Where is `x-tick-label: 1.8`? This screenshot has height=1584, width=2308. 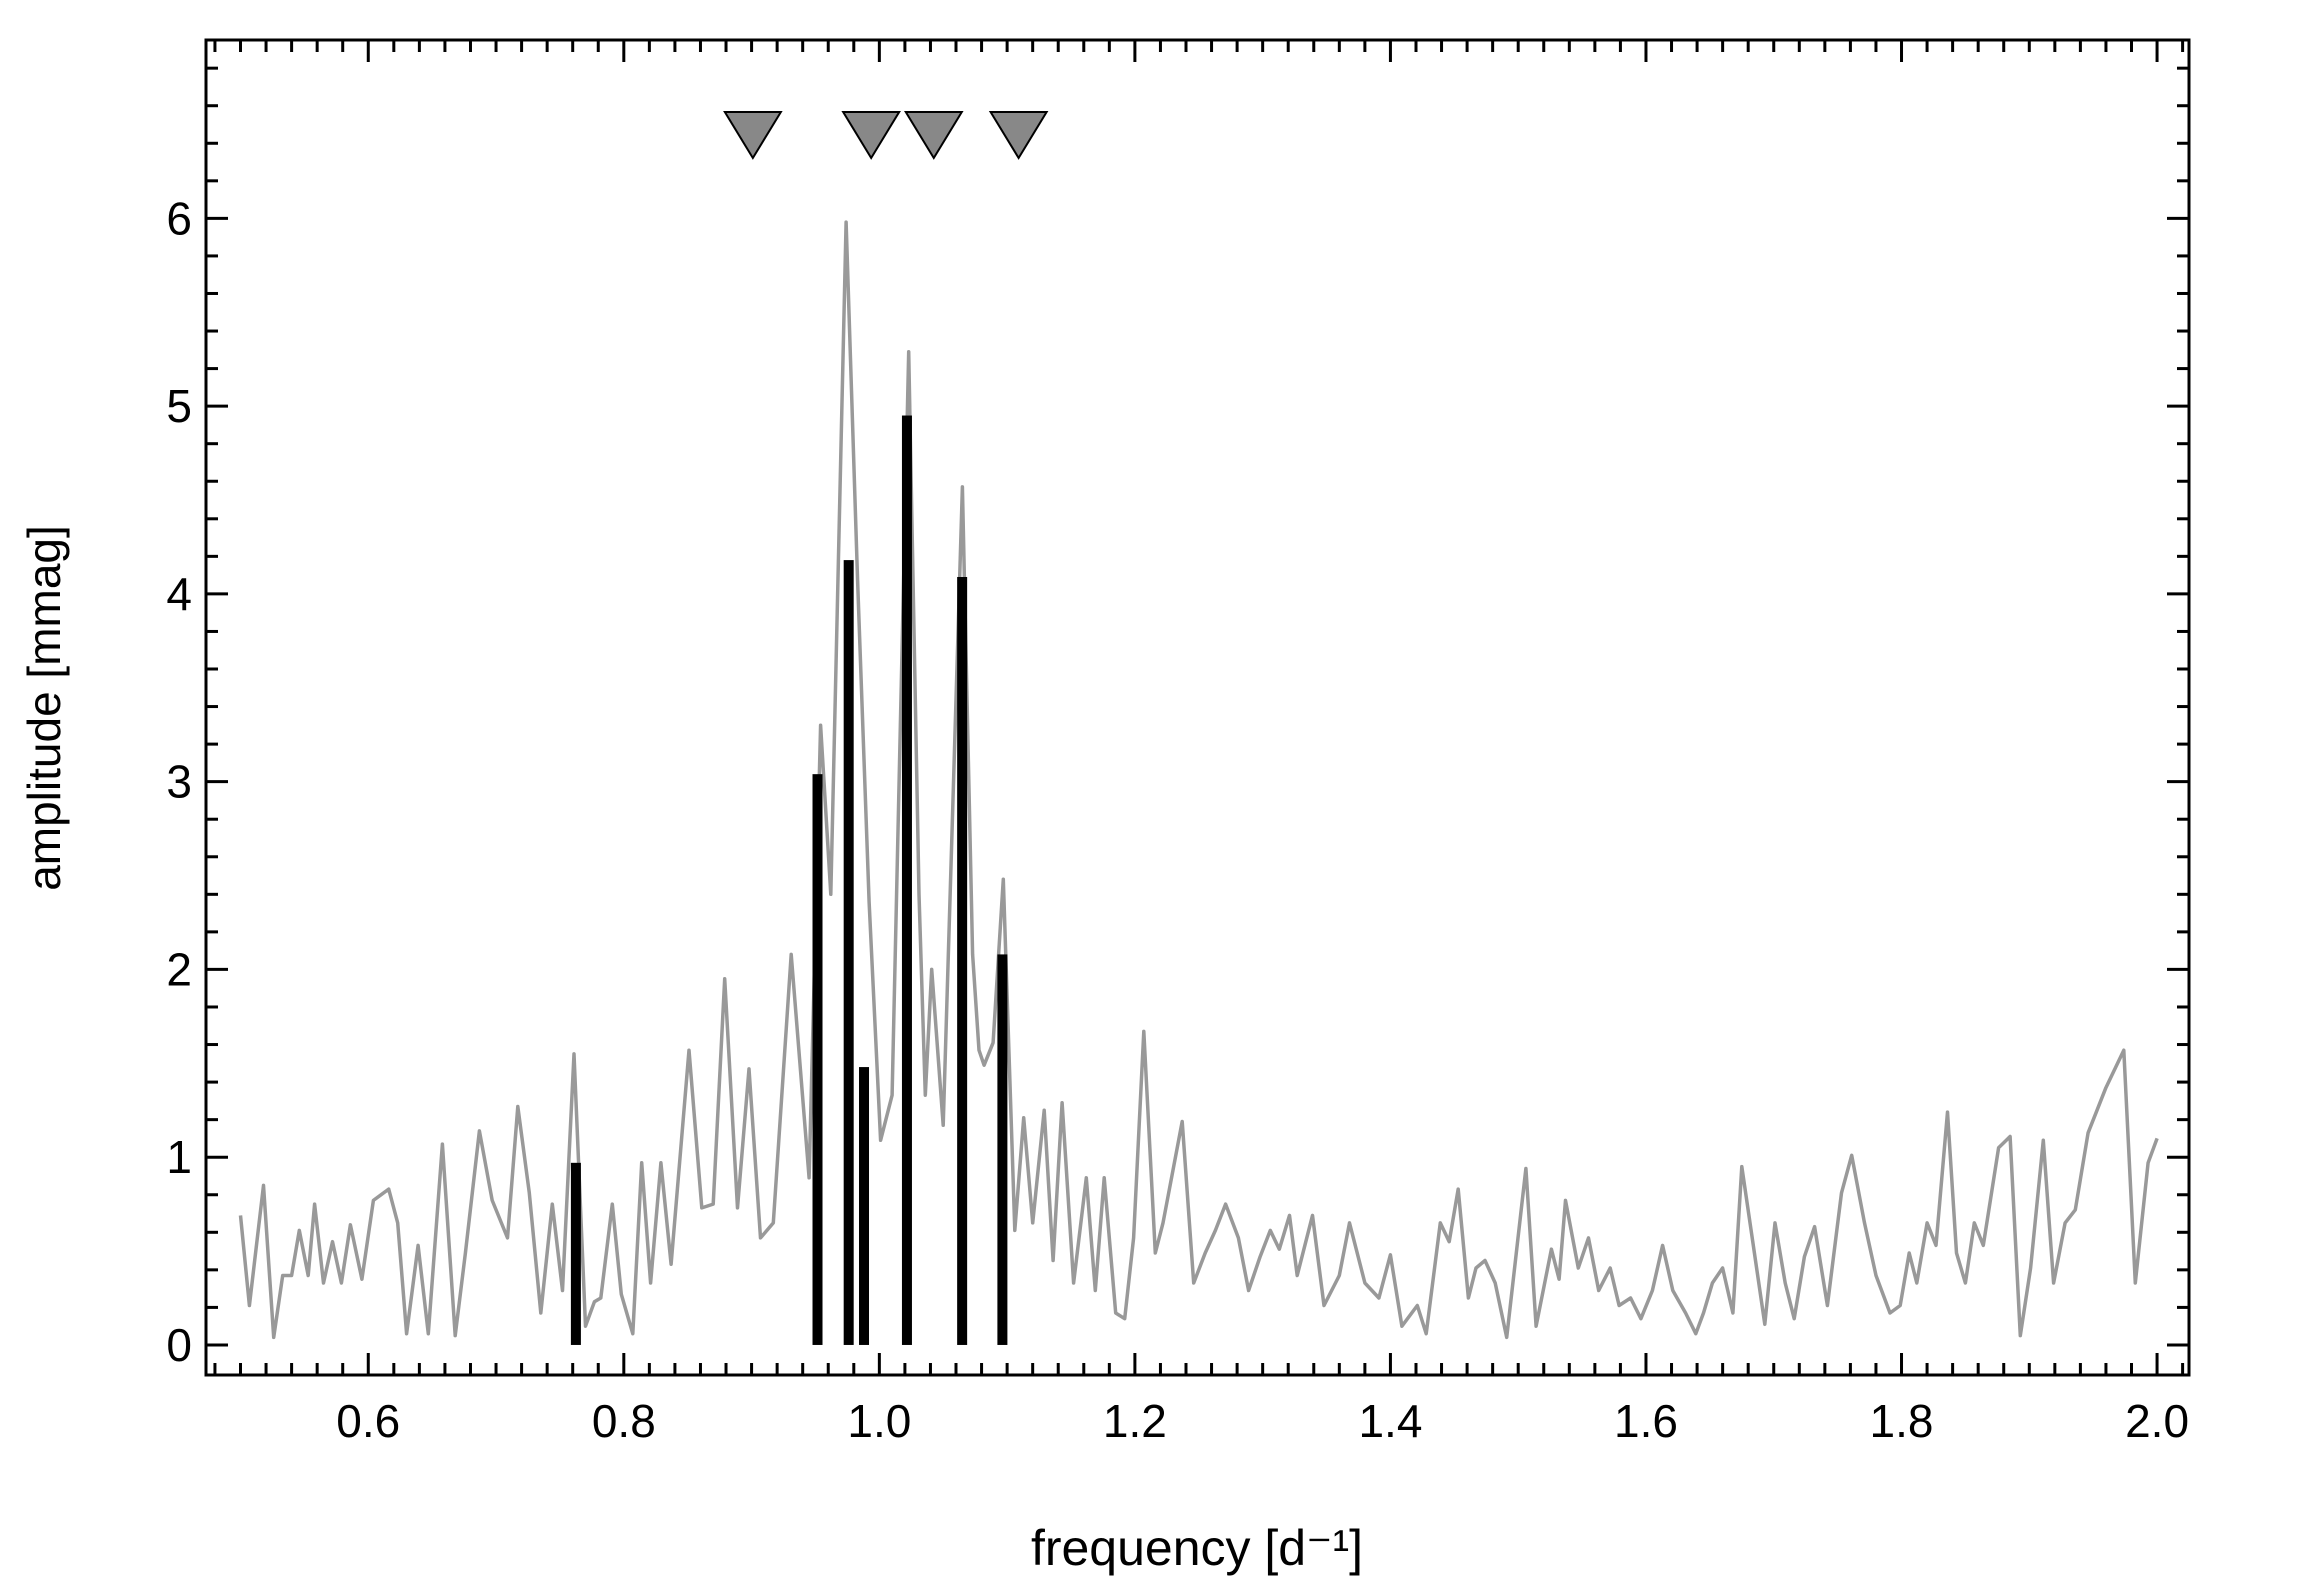
x-tick-label: 1.8 is located at coordinates (1902, 1421).